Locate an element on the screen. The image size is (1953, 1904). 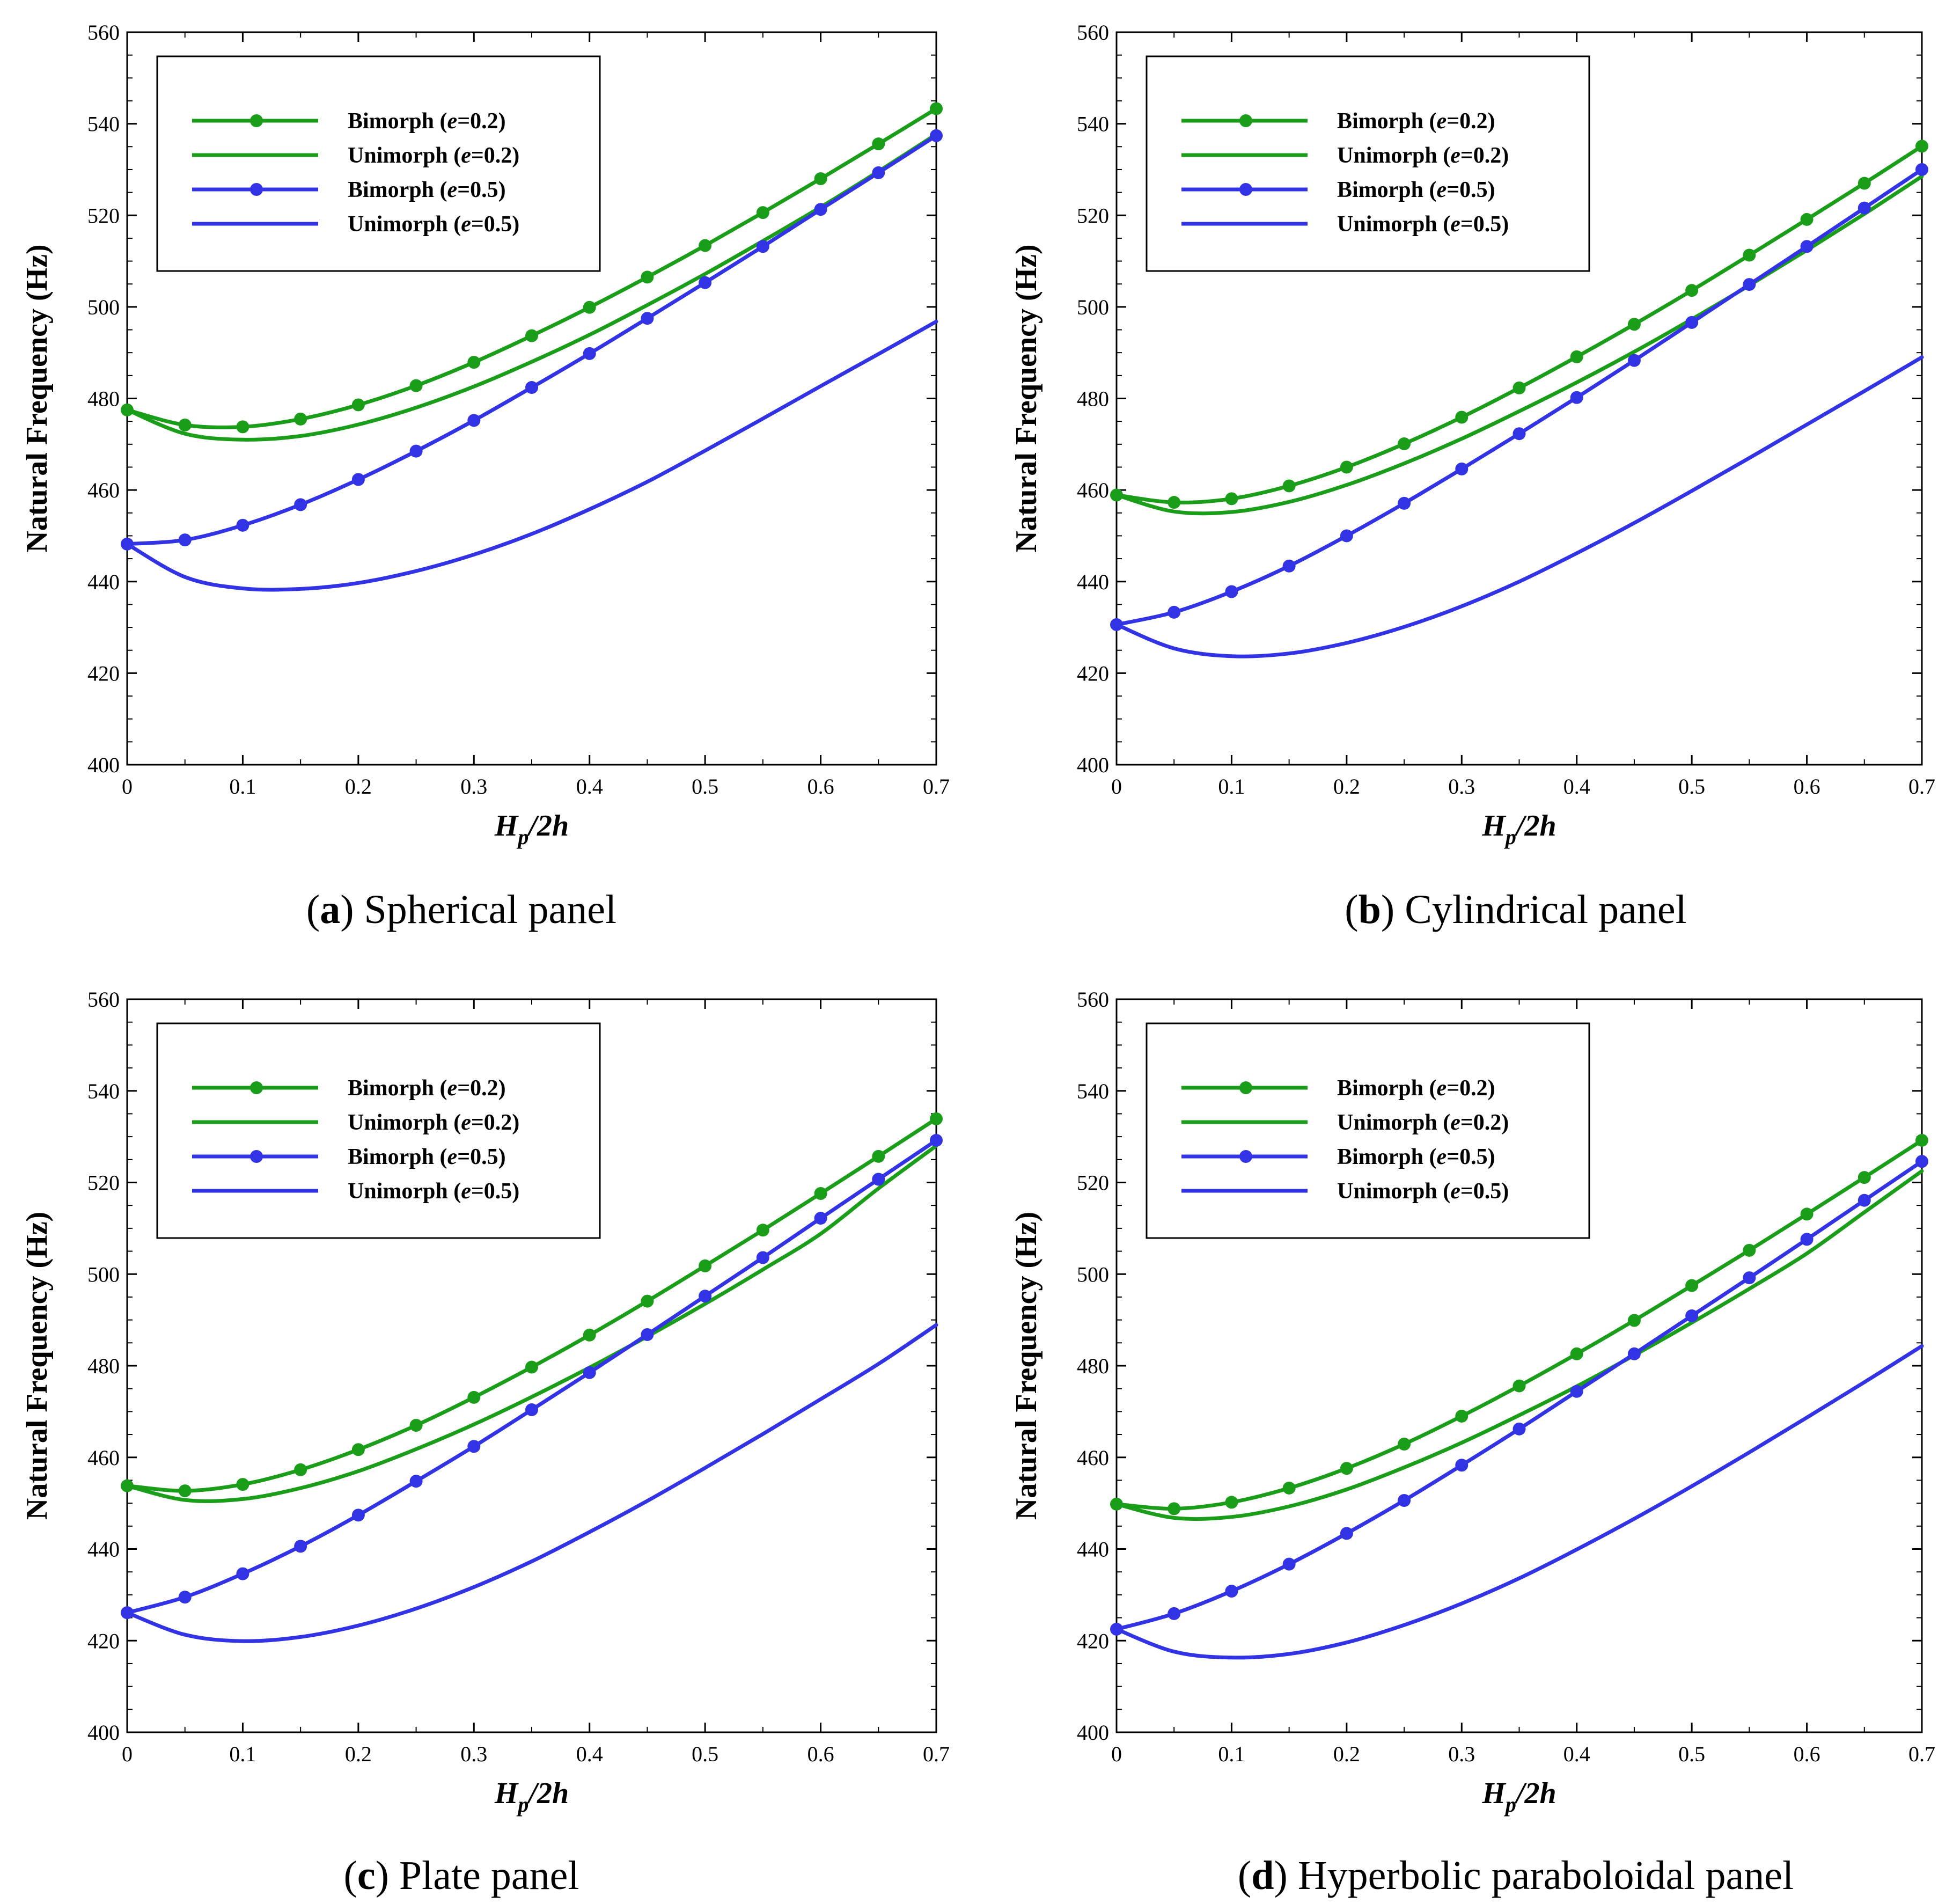
x-axis-label-subscript: p is located at coordinates (1510, 837).